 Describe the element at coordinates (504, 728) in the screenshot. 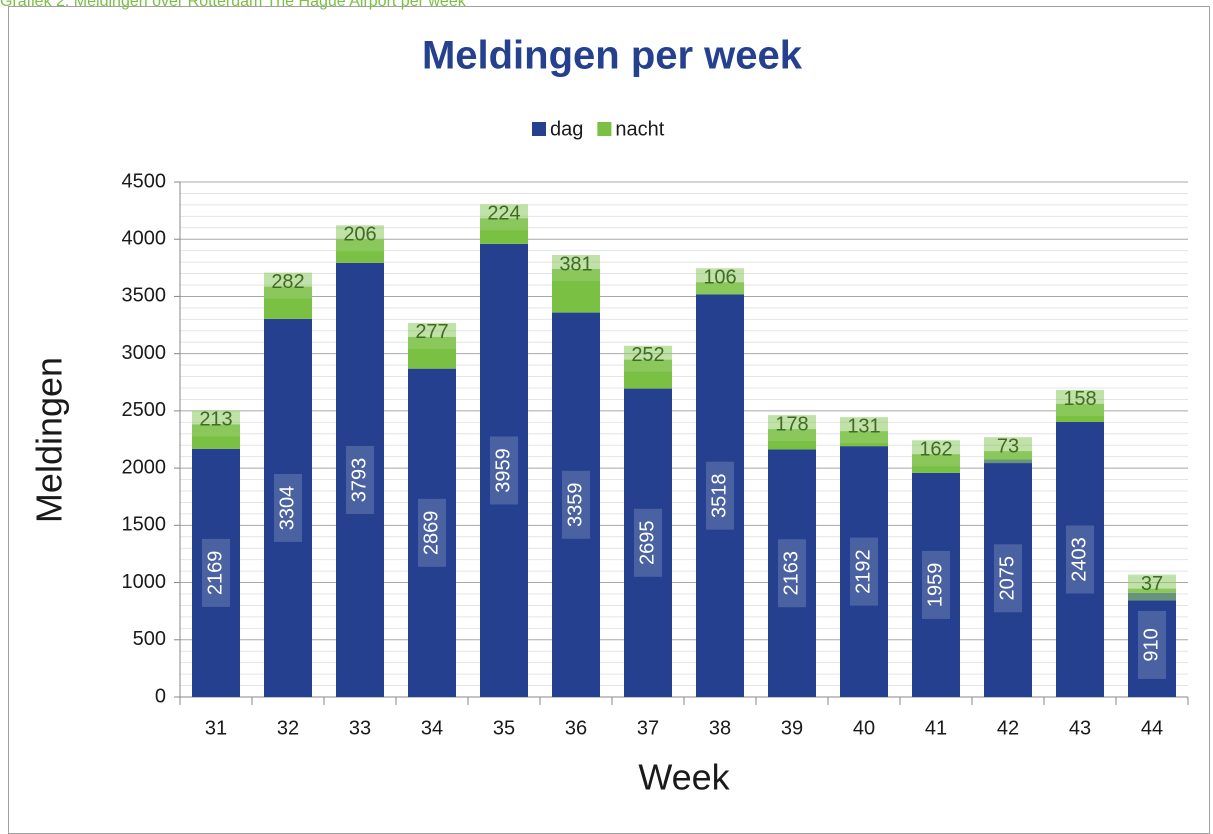

I see `x-tick-label: 35` at that location.